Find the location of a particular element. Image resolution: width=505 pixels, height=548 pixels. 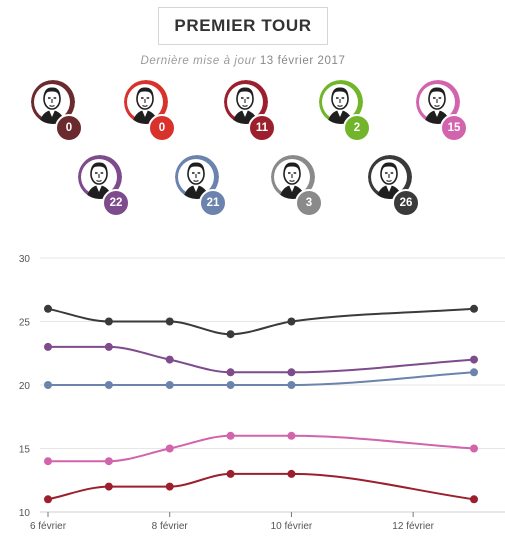

last-updated: Dernière mise à jour 13 février 2017 is located at coordinates (243, 61).